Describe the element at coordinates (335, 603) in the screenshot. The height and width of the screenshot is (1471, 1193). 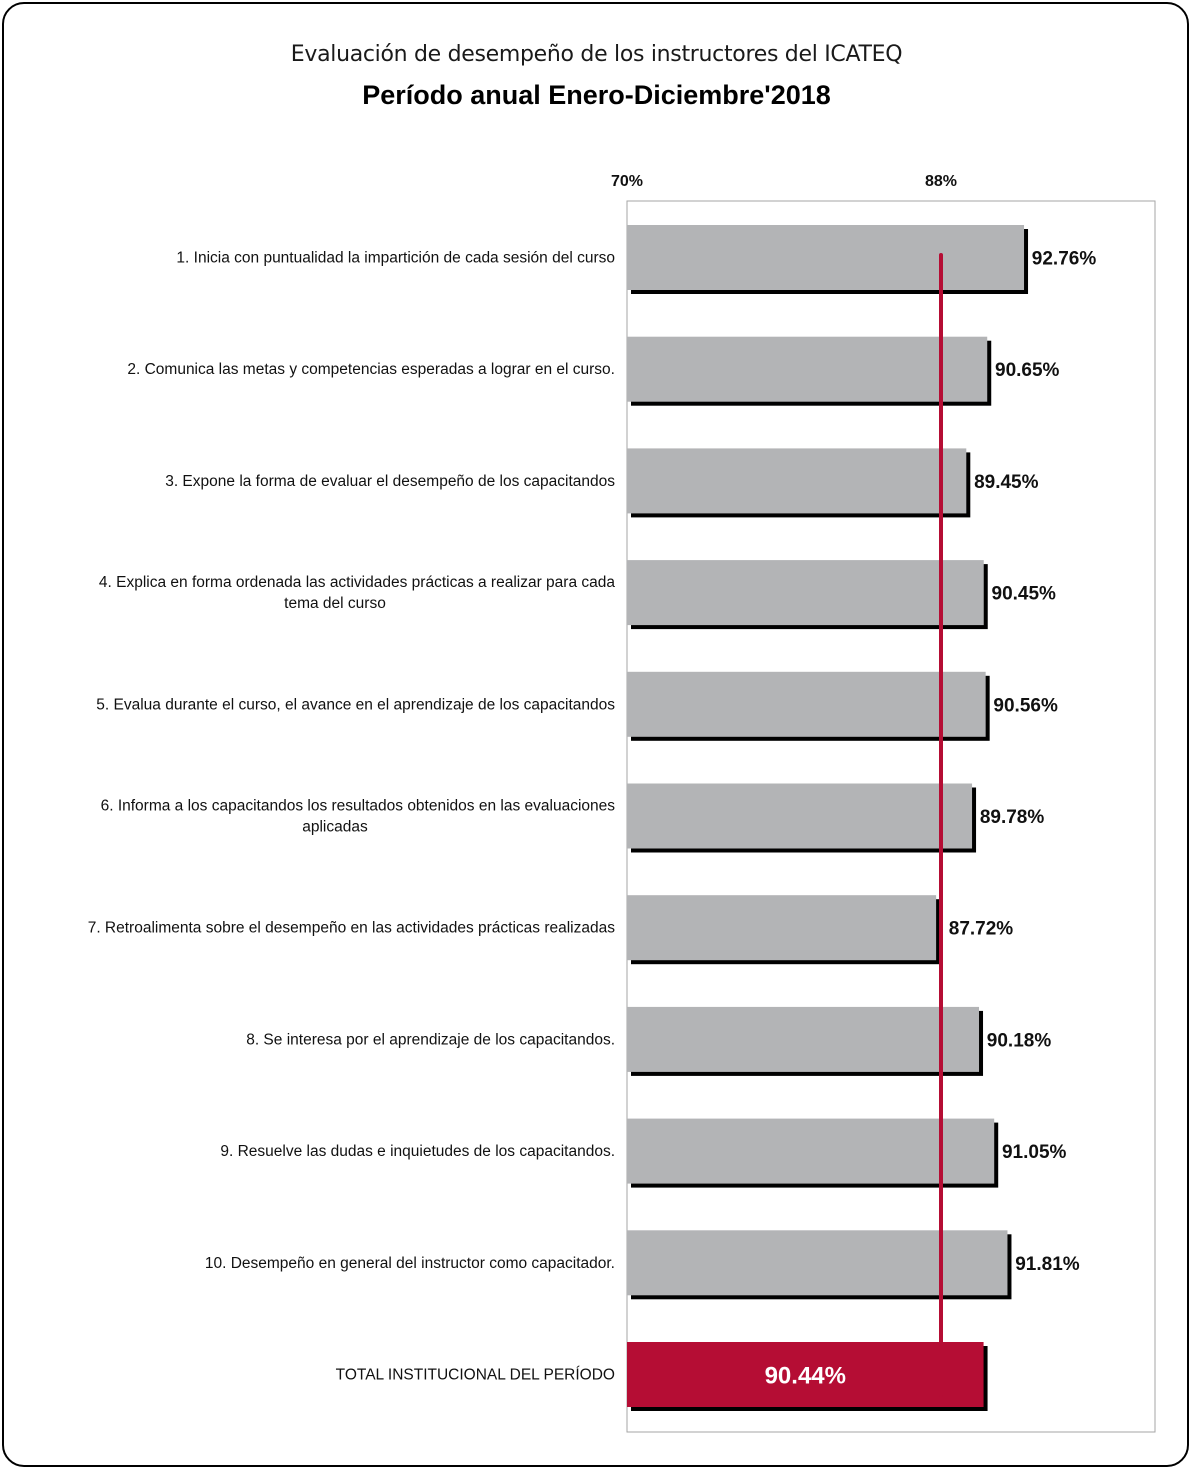
I see `category-label: tema del curso` at that location.